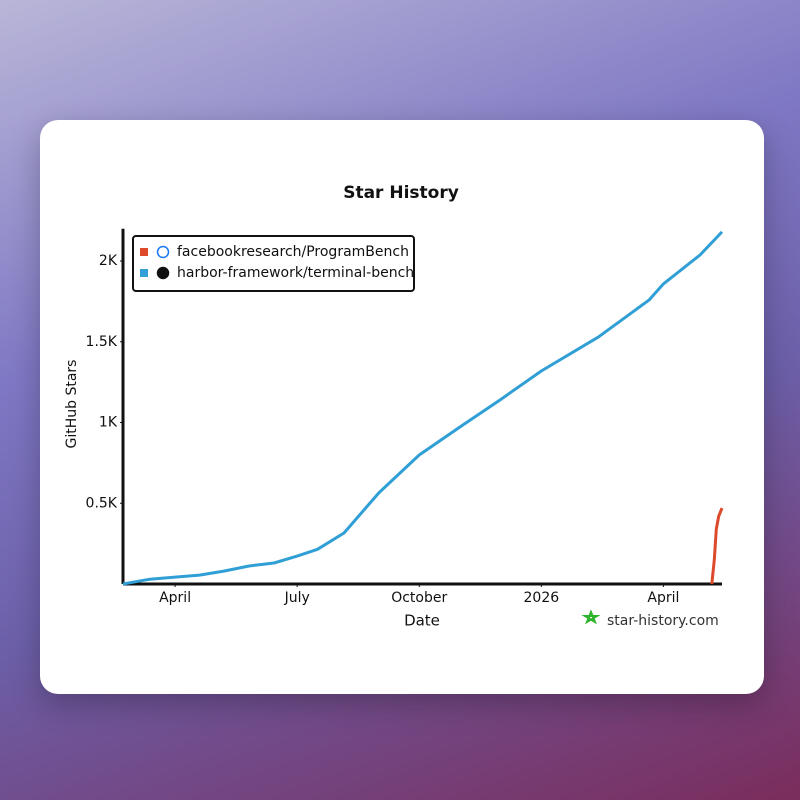 This screenshot has width=800, height=800. What do you see at coordinates (542, 598) in the screenshot?
I see `x-tick-label: 2026` at bounding box center [542, 598].